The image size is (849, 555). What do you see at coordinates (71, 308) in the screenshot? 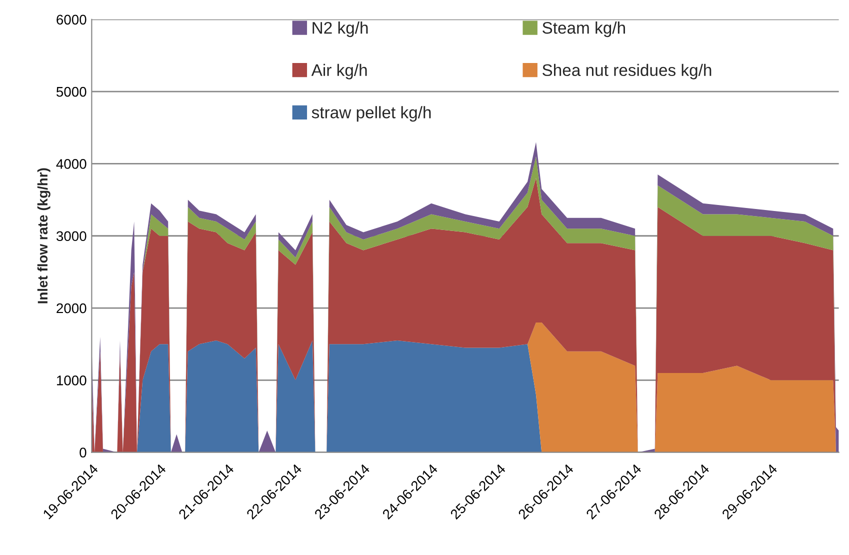
I see `y-tick-label: 2000` at bounding box center [71, 308].